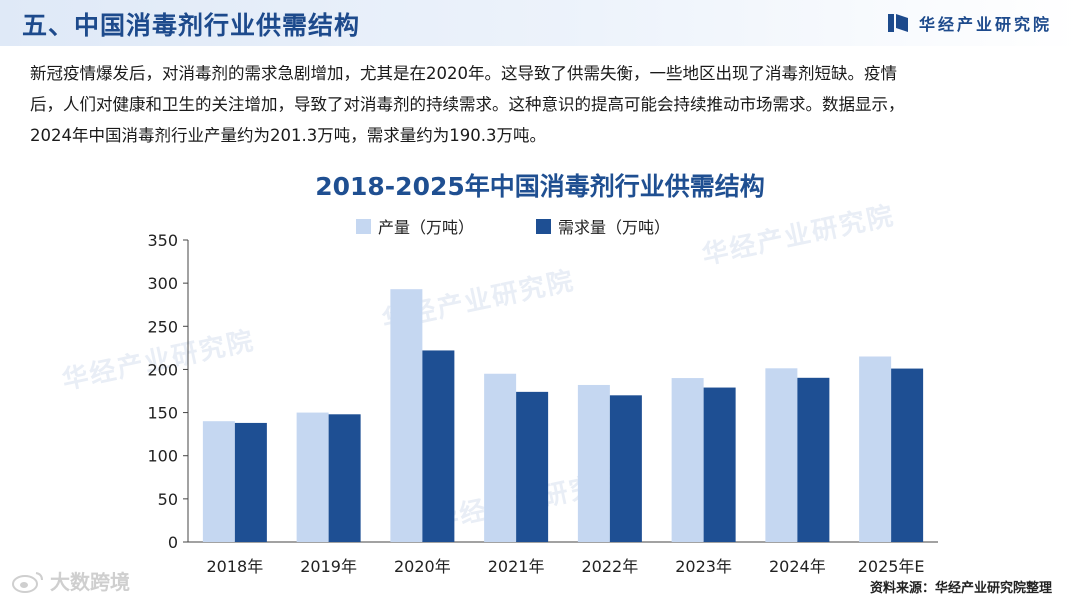 The image size is (1080, 600). I want to click on legend-item-demand: 需求量（万吨）, so click(603, 226).